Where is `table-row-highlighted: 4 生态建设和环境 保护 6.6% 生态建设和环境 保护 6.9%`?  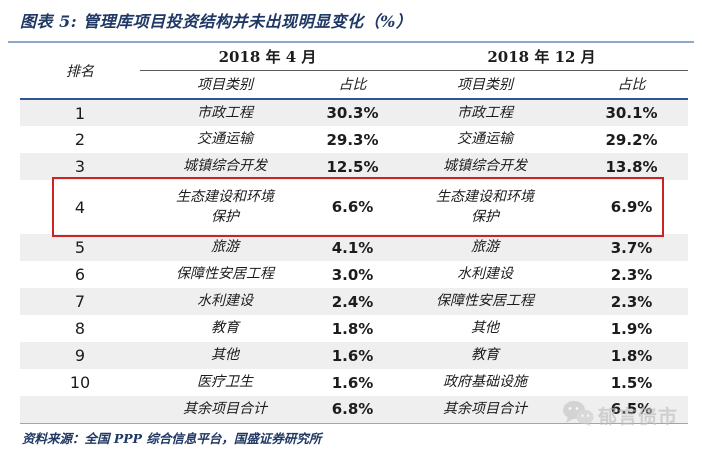
table-row-highlighted: 4 生态建设和环境 保护 6.6% 生态建设和环境 保护 6.9% is located at coordinates (354, 207).